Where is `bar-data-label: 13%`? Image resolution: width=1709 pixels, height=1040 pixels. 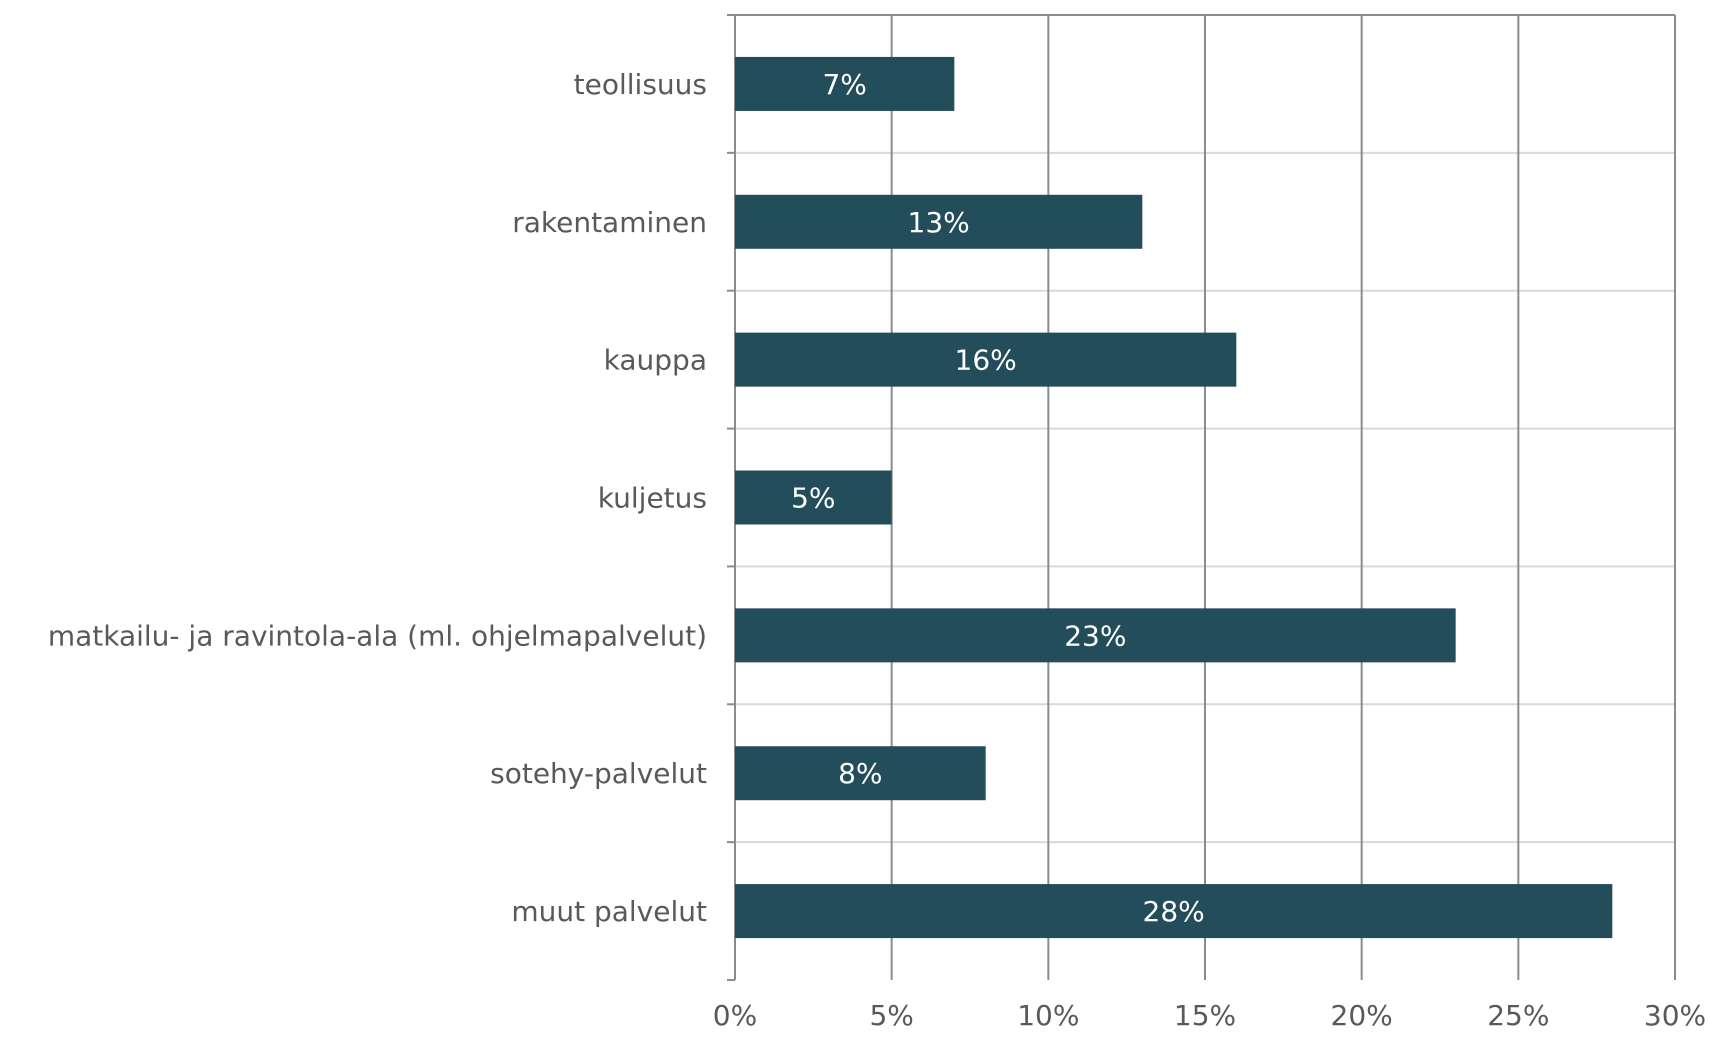
bar-data-label: 13% is located at coordinates (939, 222).